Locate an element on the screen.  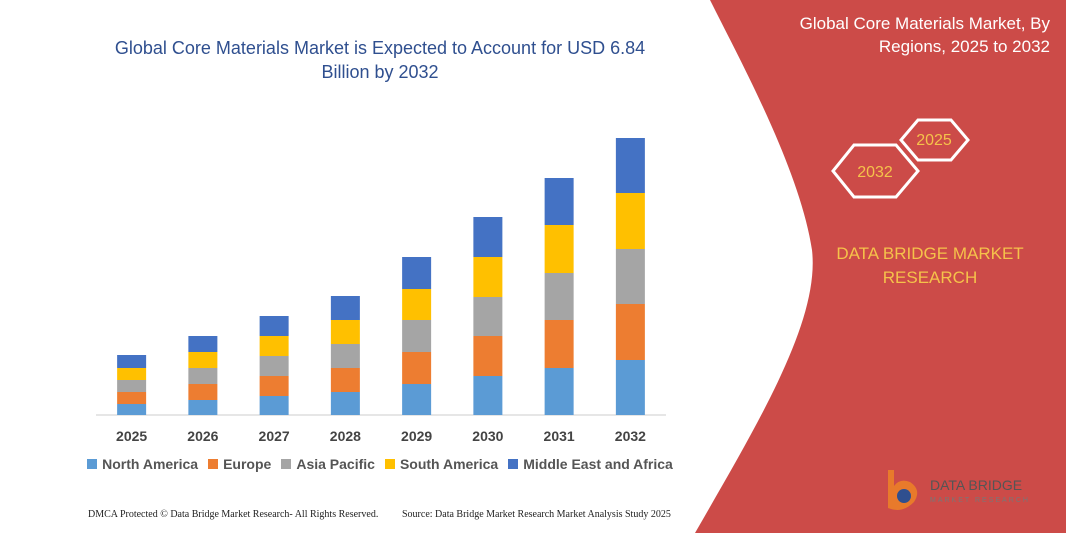
legend-label: South America is located at coordinates (449, 464).